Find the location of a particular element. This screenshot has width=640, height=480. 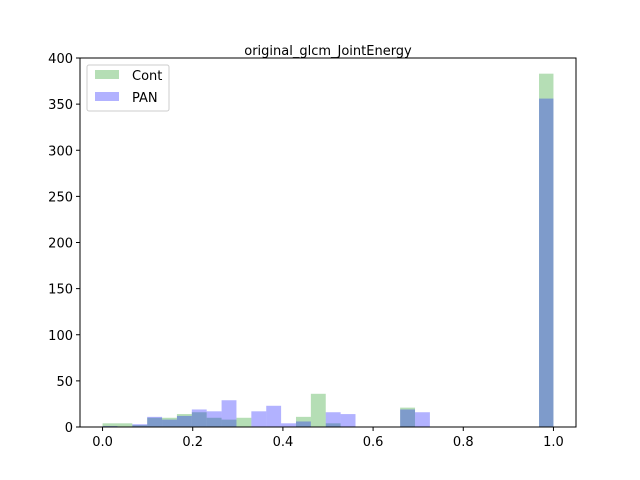

x-tick-label-5: 1.0 is located at coordinates (553, 442).